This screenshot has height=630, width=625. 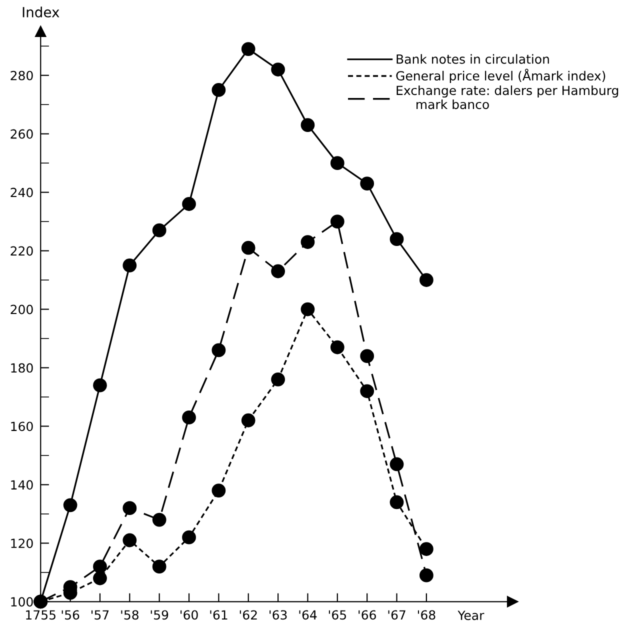 What do you see at coordinates (22, 602) in the screenshot?
I see `y-tick-label: 100` at bounding box center [22, 602].